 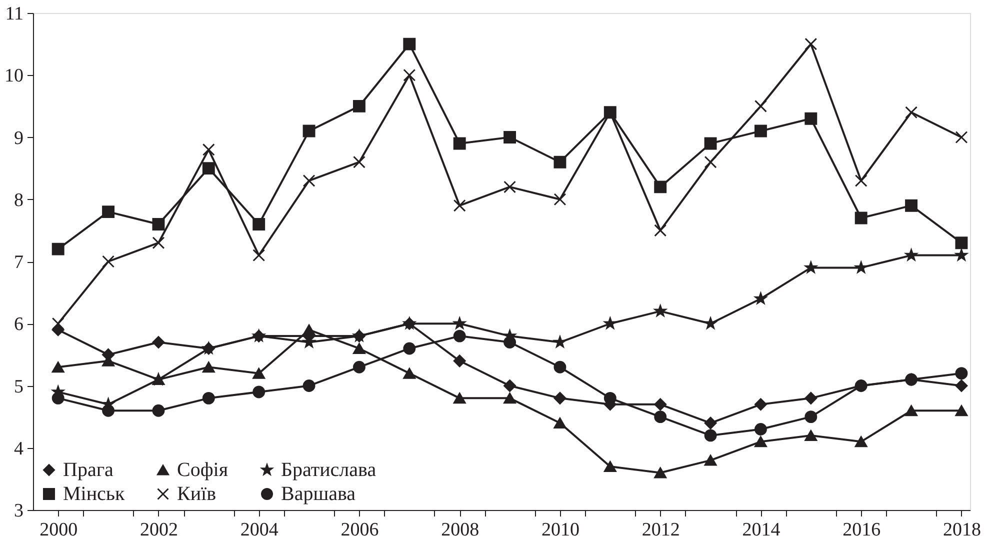 I want to click on x-tick-label: 2004, so click(x=259, y=530).